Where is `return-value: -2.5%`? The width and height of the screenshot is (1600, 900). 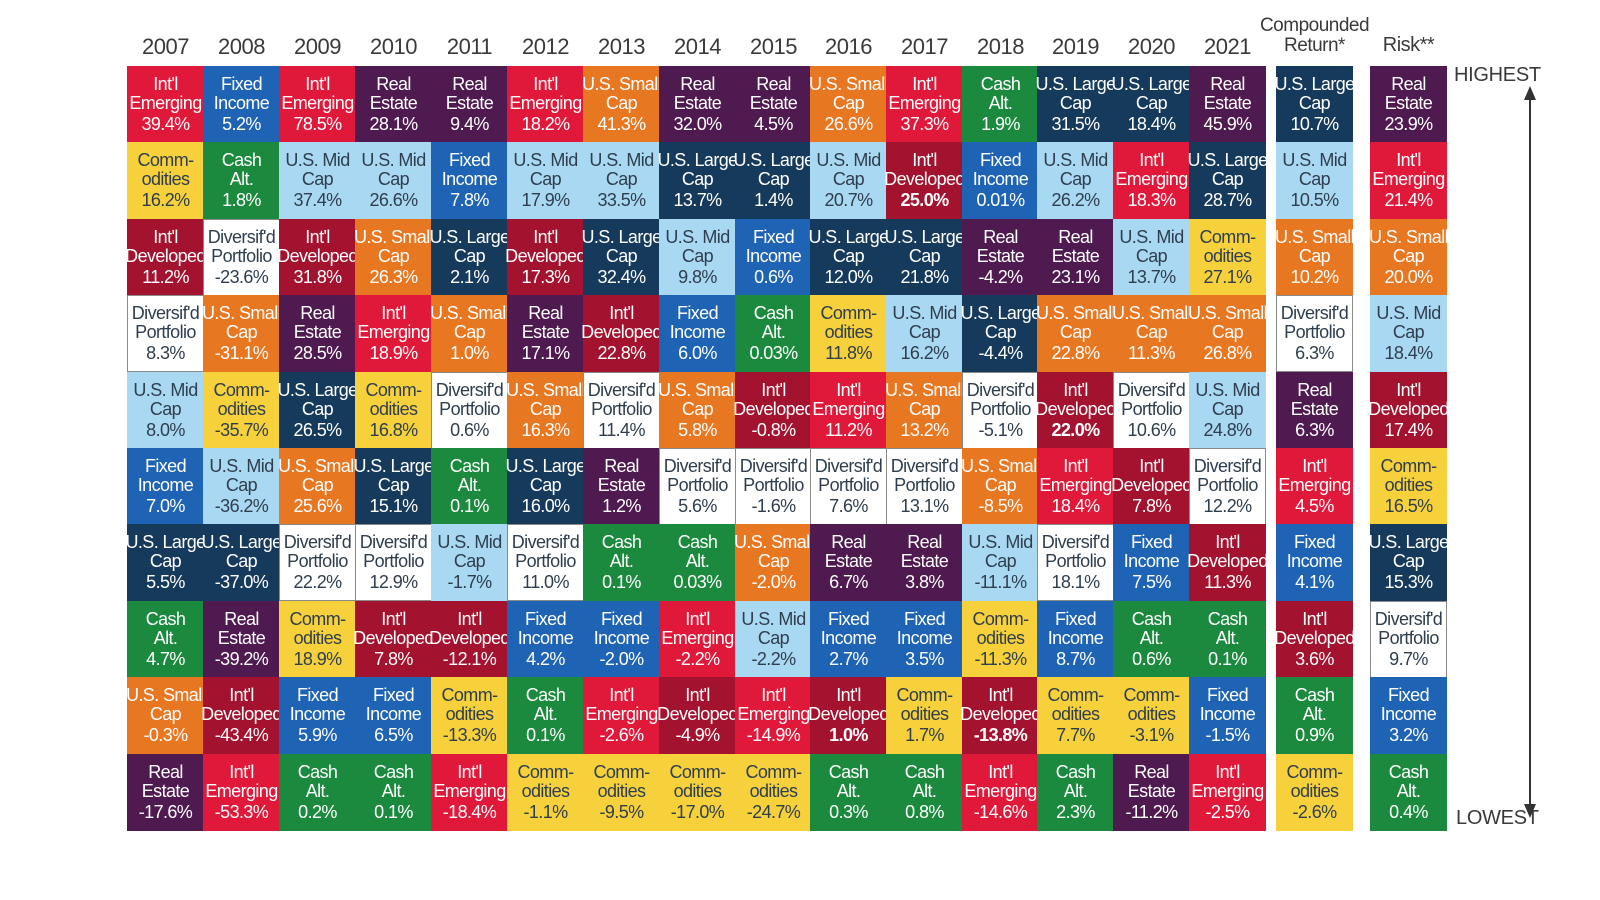
return-value: -2.5% is located at coordinates (1227, 811).